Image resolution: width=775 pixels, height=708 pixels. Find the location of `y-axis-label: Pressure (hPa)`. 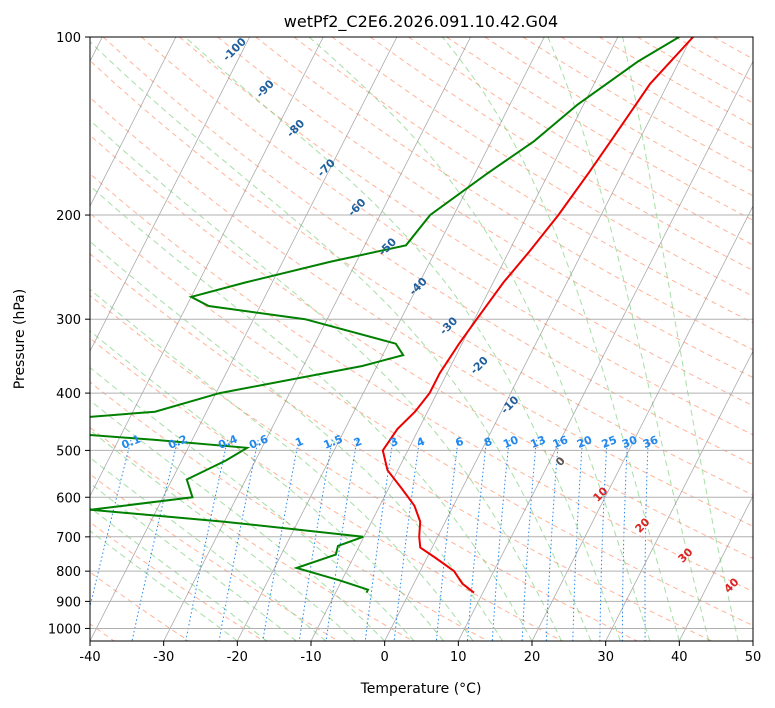

y-axis-label: Pressure (hPa) is located at coordinates (20, 339).